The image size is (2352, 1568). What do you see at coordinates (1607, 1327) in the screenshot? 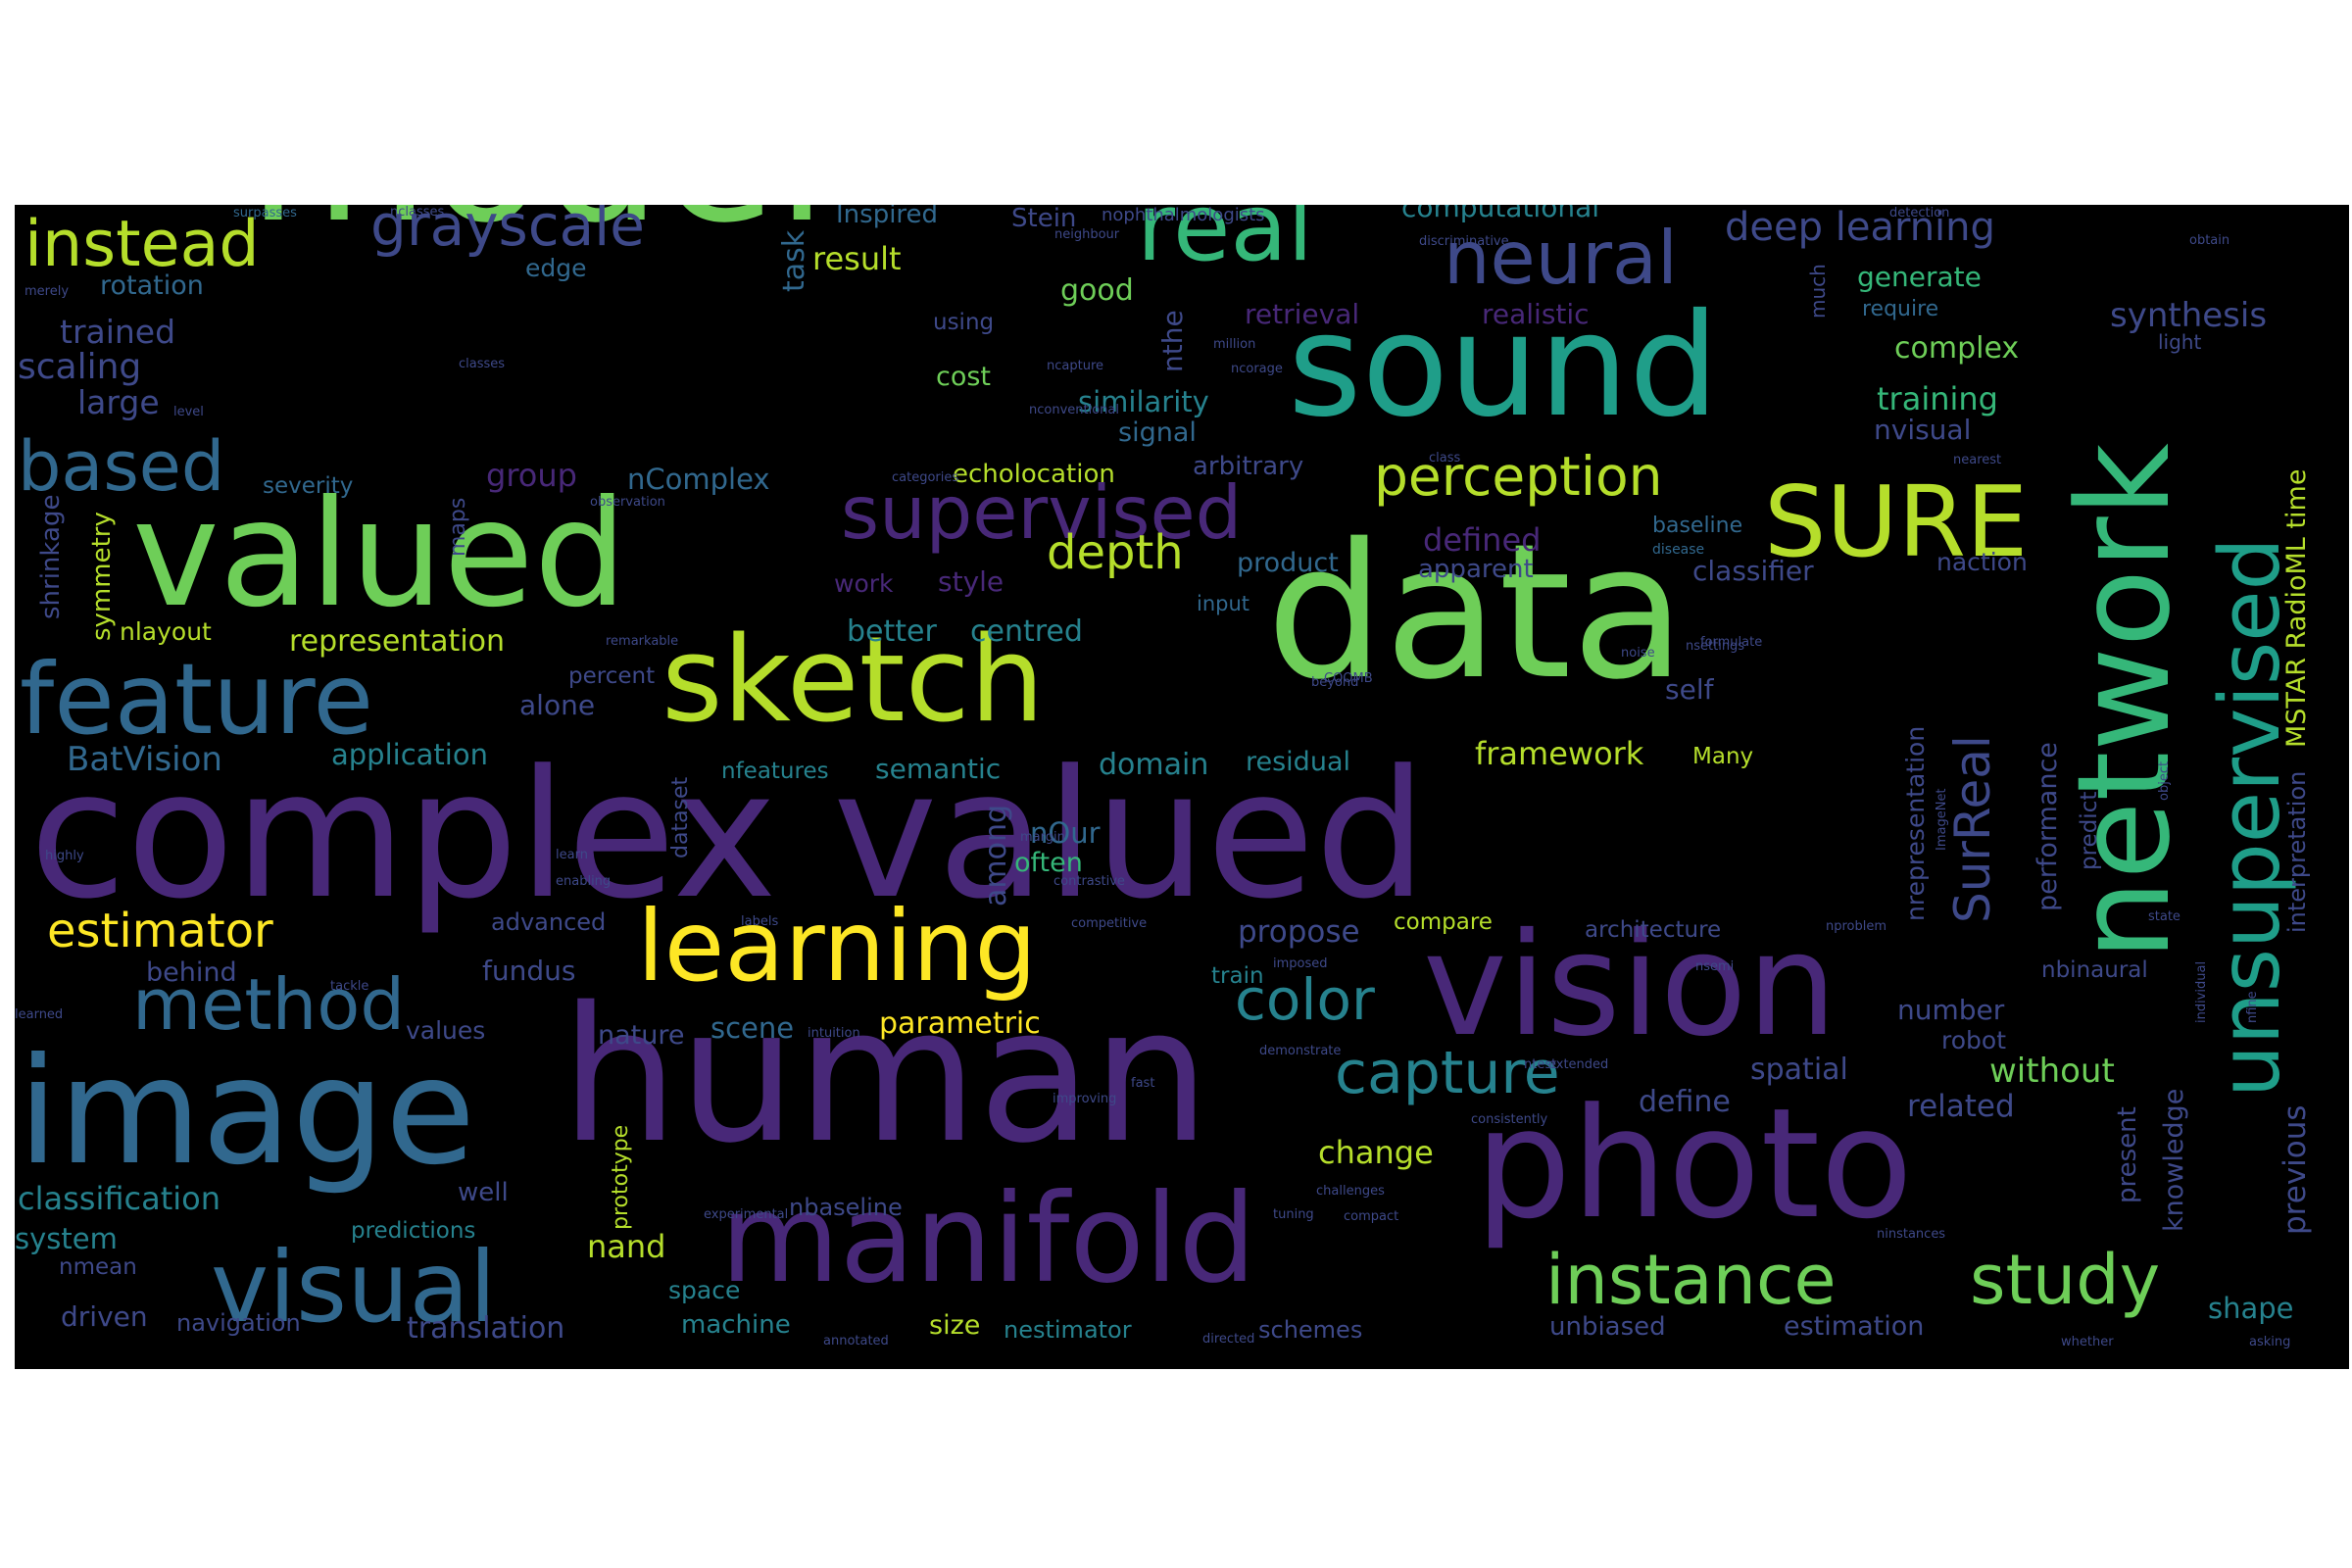
I see `word-unbiased: unbiased` at bounding box center [1607, 1327].